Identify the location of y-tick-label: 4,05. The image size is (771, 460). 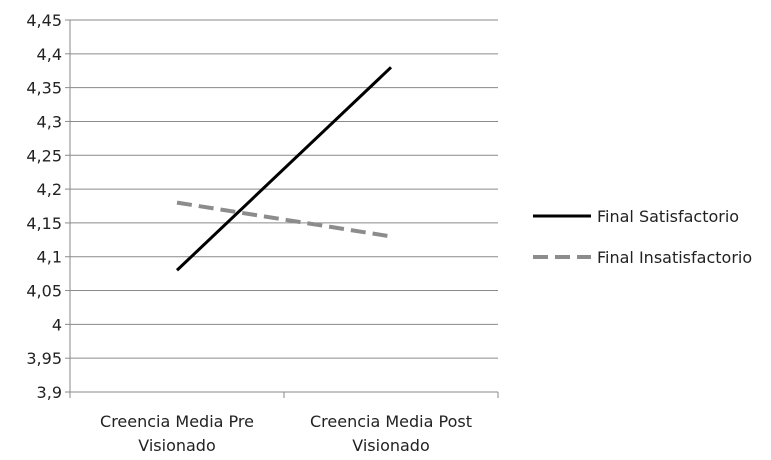
(44, 291).